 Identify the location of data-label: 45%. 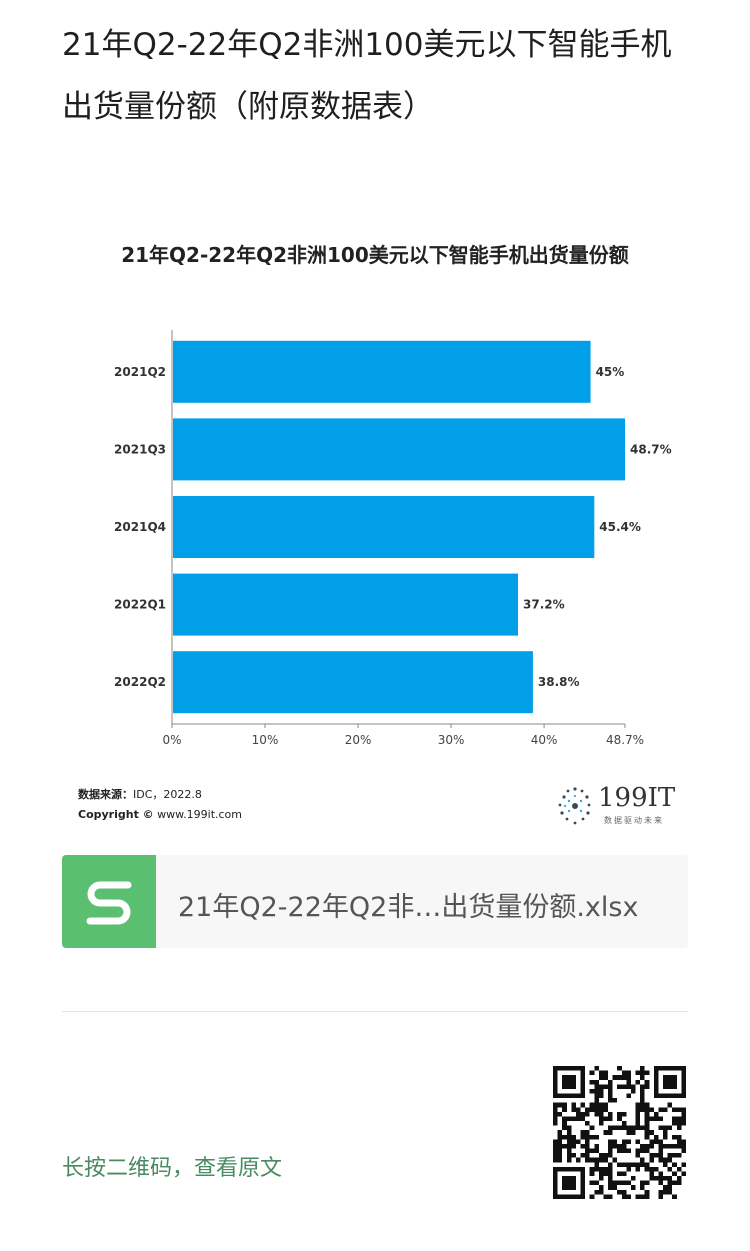
(610, 372).